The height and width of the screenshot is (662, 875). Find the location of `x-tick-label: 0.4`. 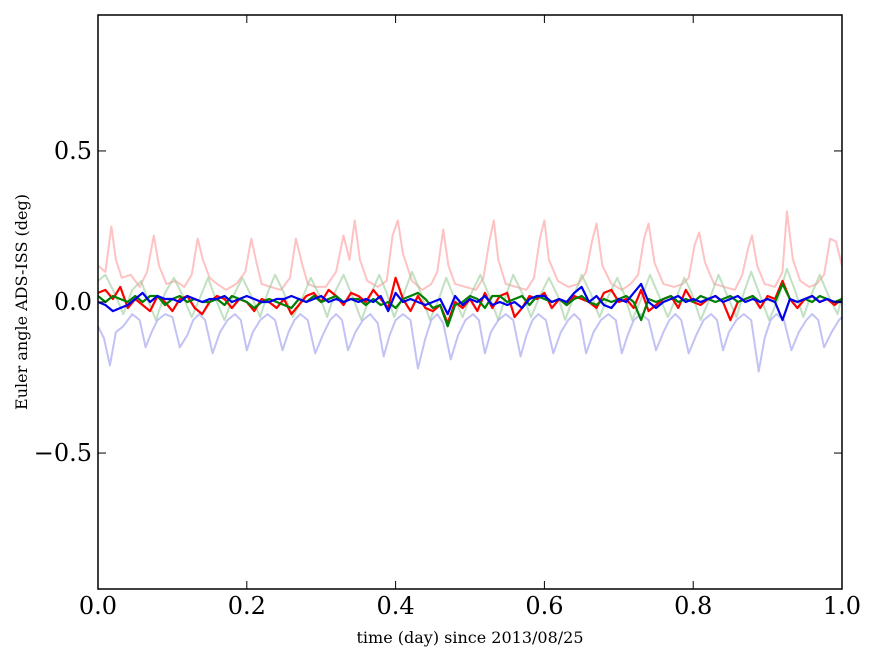

x-tick-label: 0.4 is located at coordinates (396, 606).